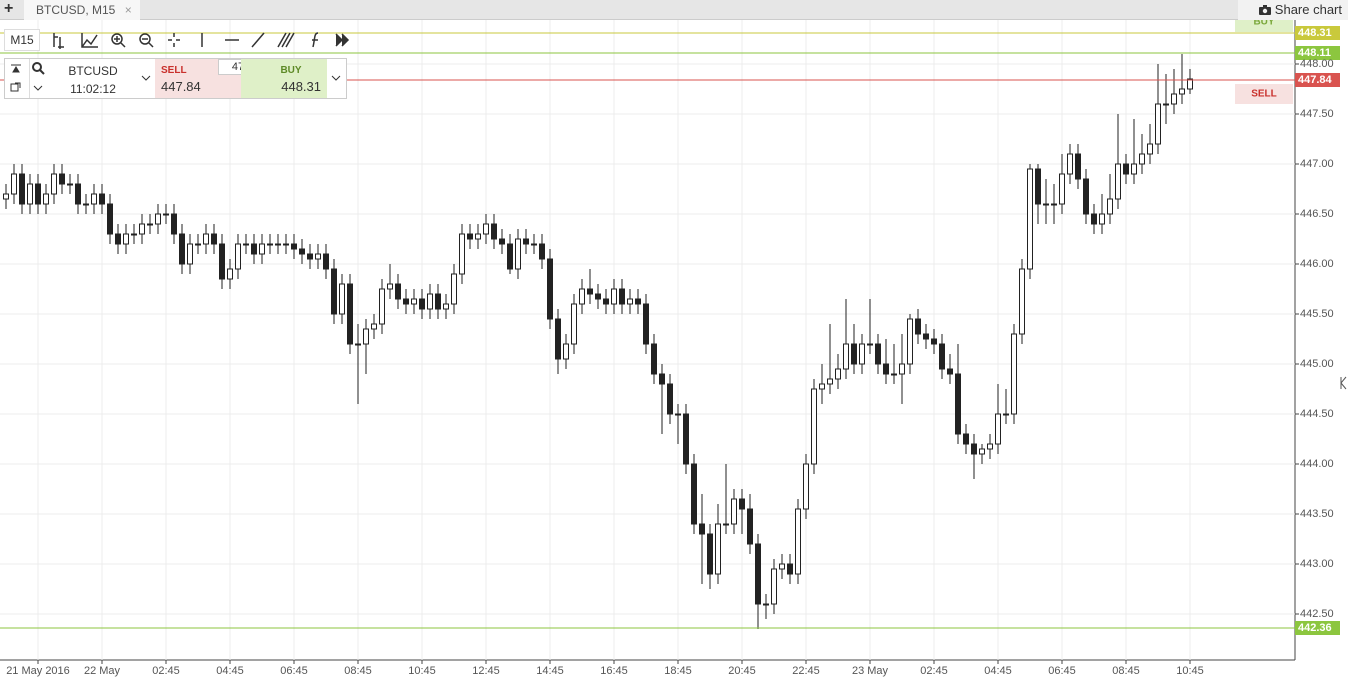 The image size is (1348, 683). Describe the element at coordinates (301, 86) in the screenshot. I see `buy-price: 448.31` at that location.